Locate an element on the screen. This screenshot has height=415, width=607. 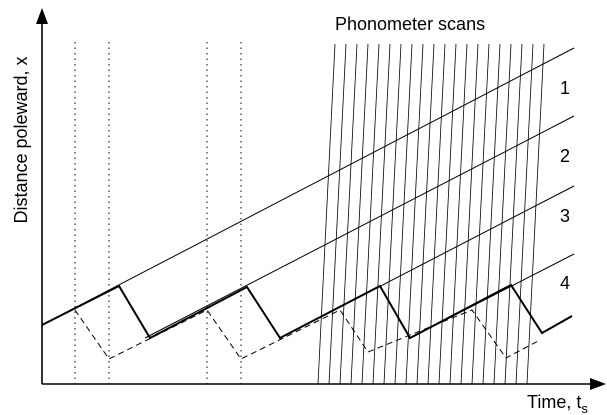
x-axis-arrowhead is located at coordinates (598, 384).